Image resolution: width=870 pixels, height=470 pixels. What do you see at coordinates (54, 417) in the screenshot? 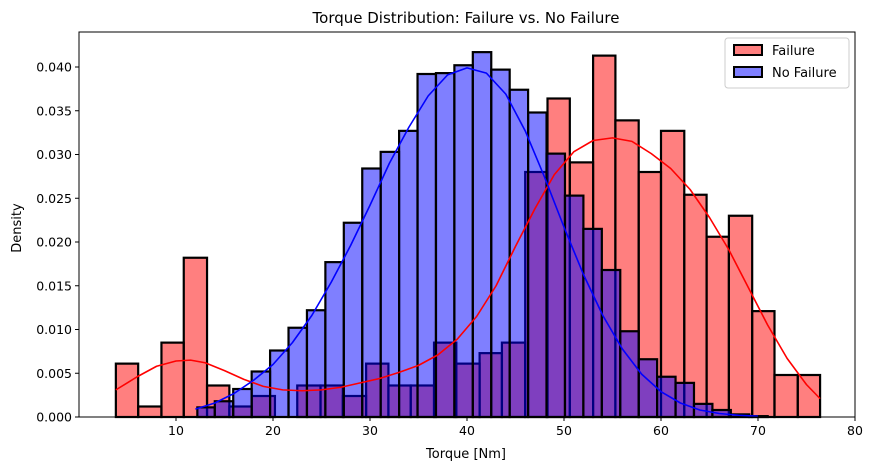
I see `y-tick-label: 0.000` at bounding box center [54, 417].